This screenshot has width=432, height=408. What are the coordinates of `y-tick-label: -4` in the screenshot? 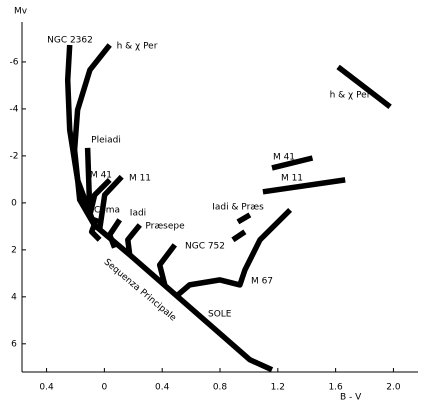 It's located at (14, 109).